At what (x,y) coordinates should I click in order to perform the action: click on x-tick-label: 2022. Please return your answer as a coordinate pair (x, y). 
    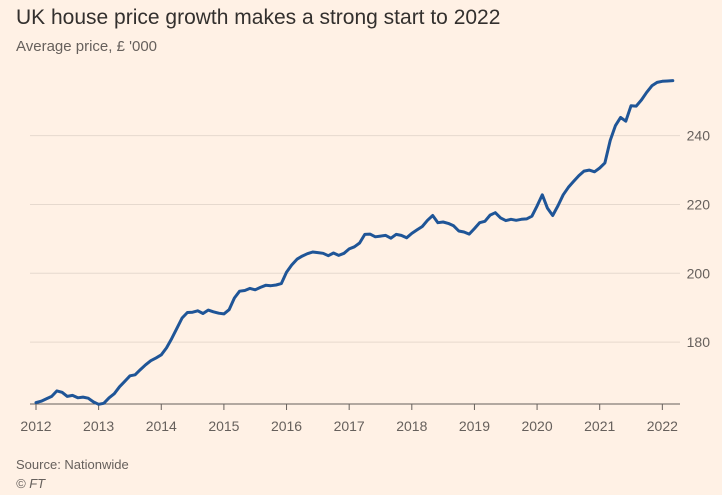
    Looking at the image, I should click on (662, 426).